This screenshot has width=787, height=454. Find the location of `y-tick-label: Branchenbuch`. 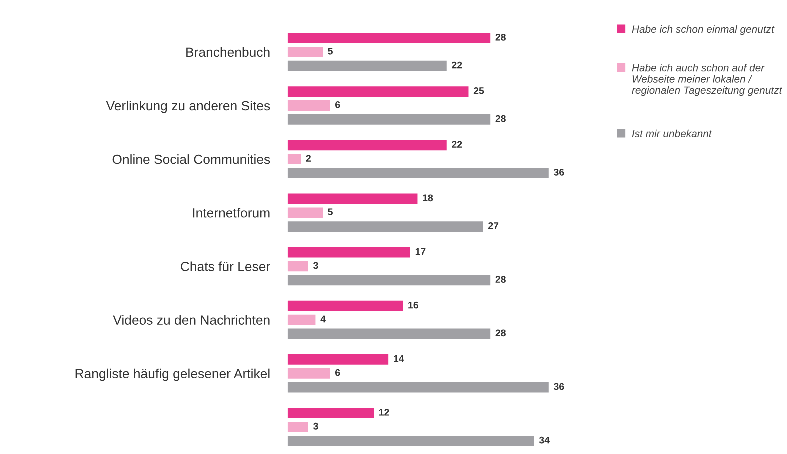

y-tick-label: Branchenbuch is located at coordinates (228, 52).